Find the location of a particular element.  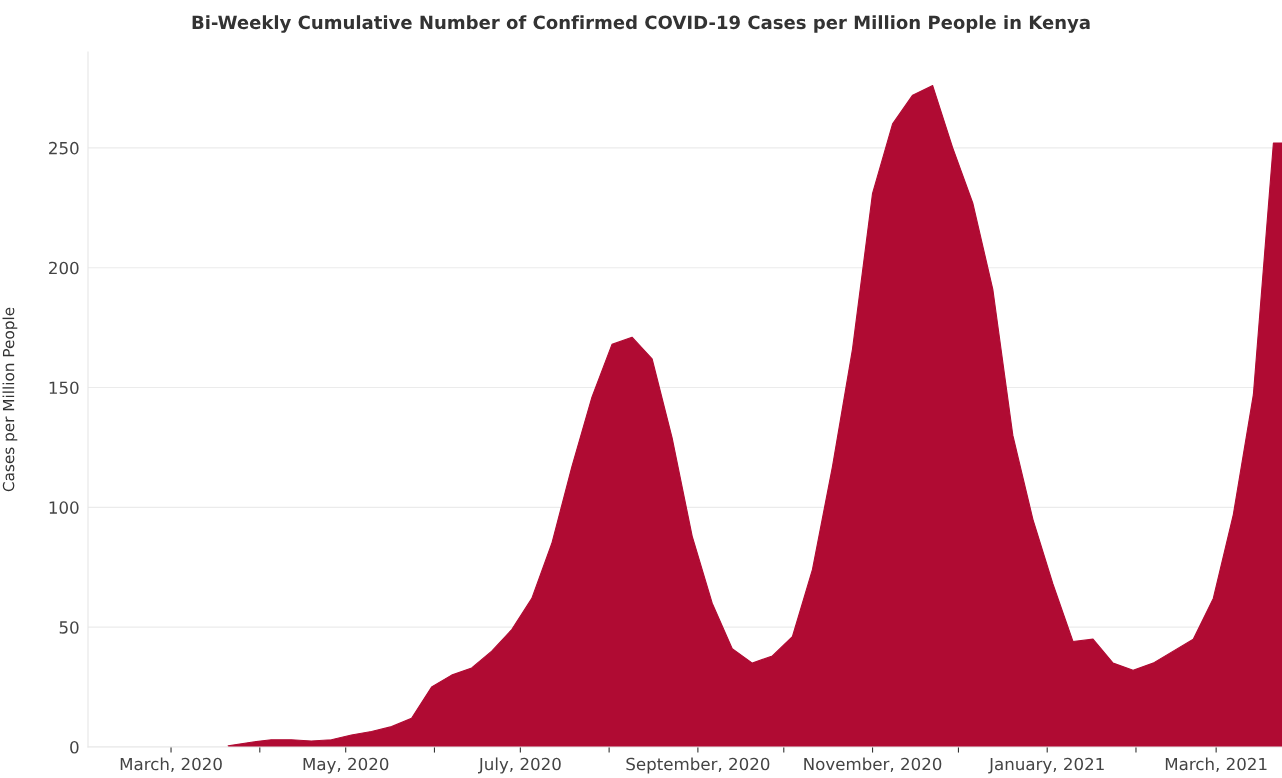

y-tick-label: 50 is located at coordinates (69, 627).